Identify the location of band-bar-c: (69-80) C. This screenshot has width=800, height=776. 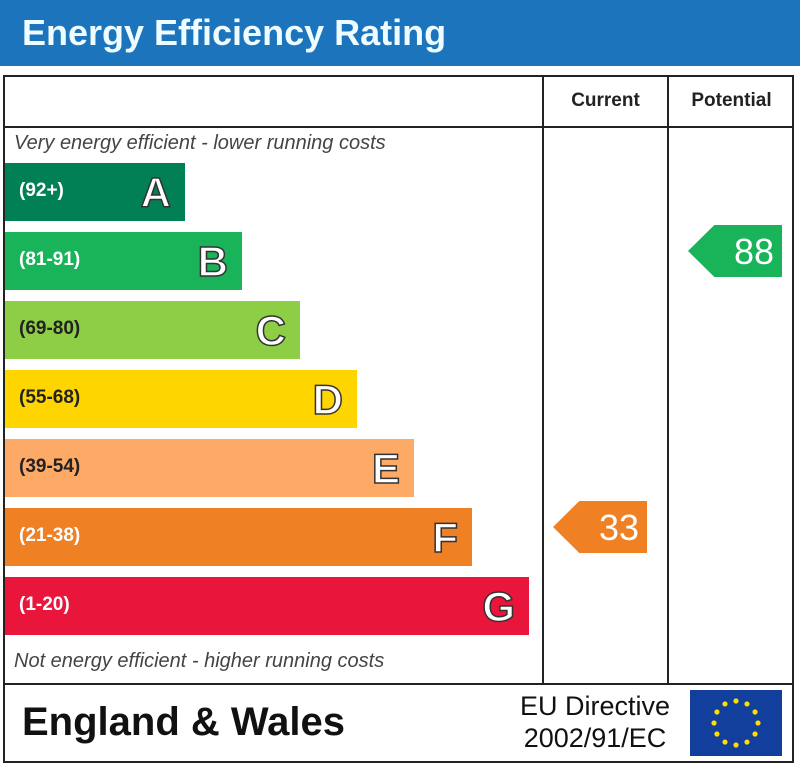
(152, 330).